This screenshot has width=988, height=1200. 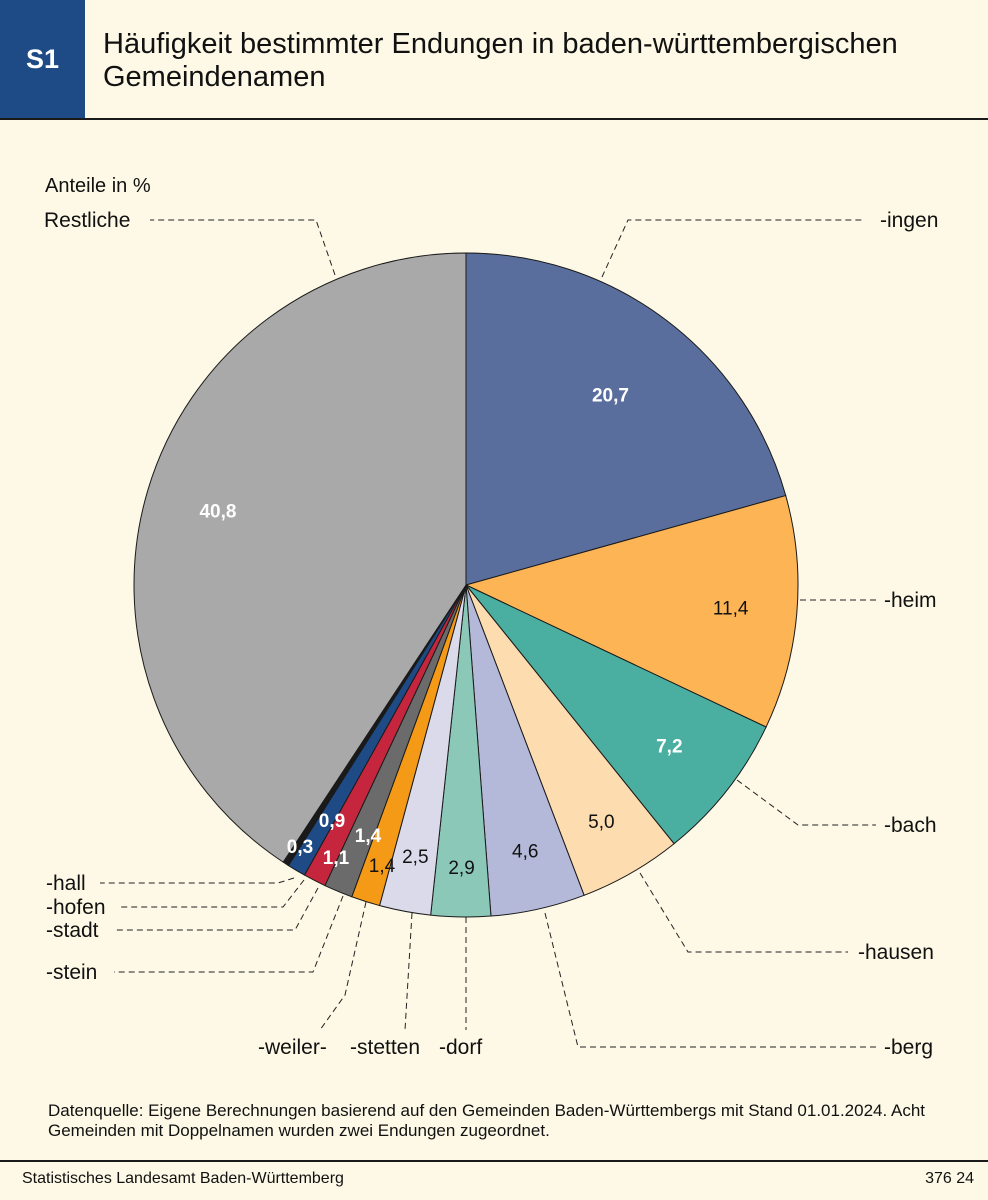 What do you see at coordinates (216, 909) in the screenshot?
I see `leader-line-stadt` at bounding box center [216, 909].